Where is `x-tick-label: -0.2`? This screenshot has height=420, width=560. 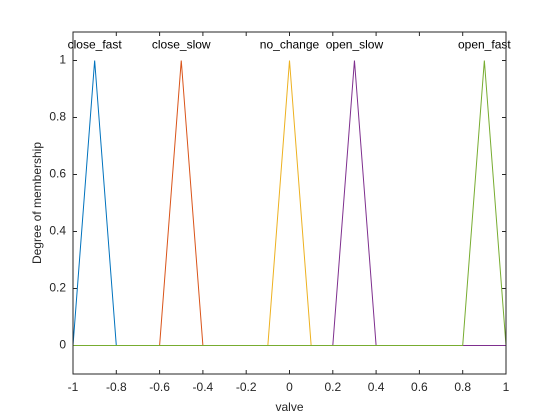 x-tick-label: -0.2 is located at coordinates (246, 387).